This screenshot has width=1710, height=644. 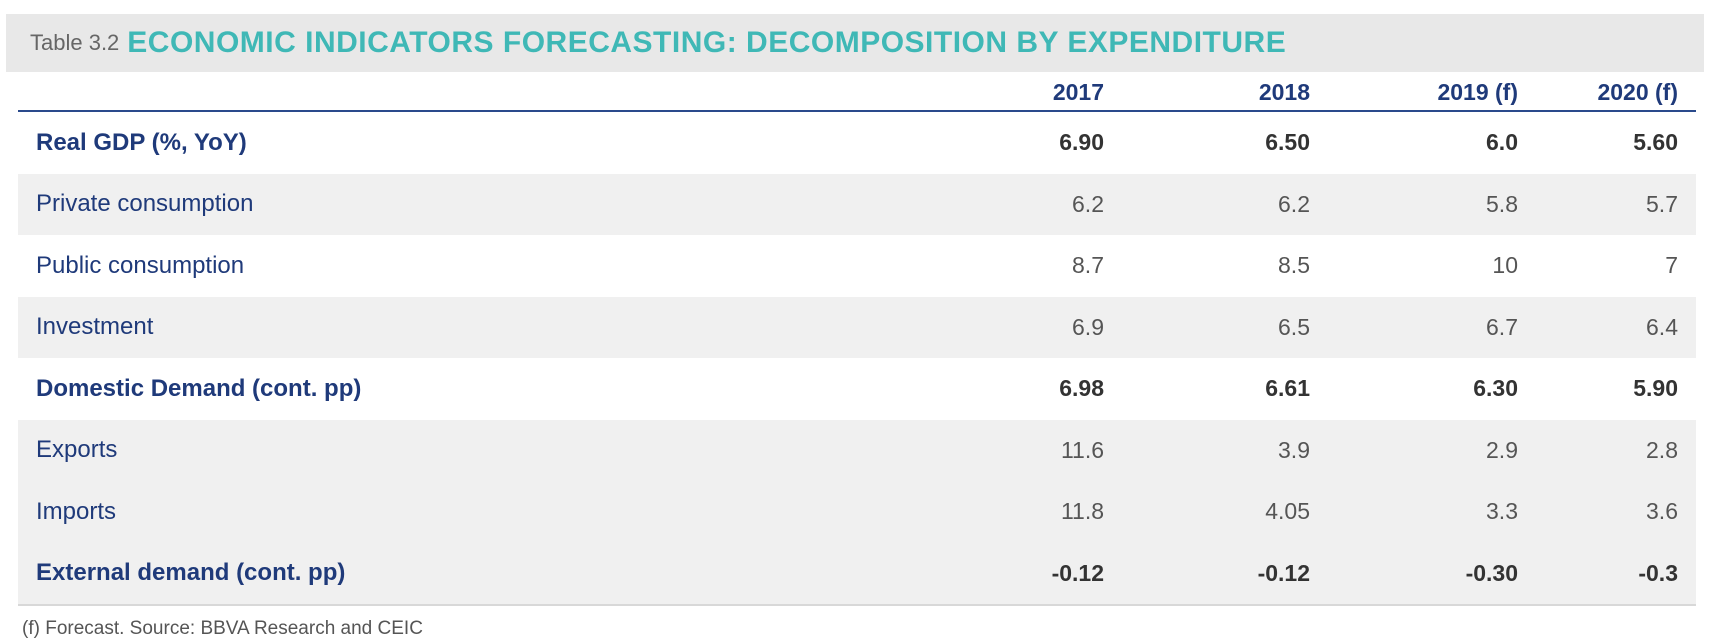 What do you see at coordinates (857, 204) in the screenshot?
I see `table-row-private-consumption: Private consumption 6.2 6.2 5.8 5.7` at bounding box center [857, 204].